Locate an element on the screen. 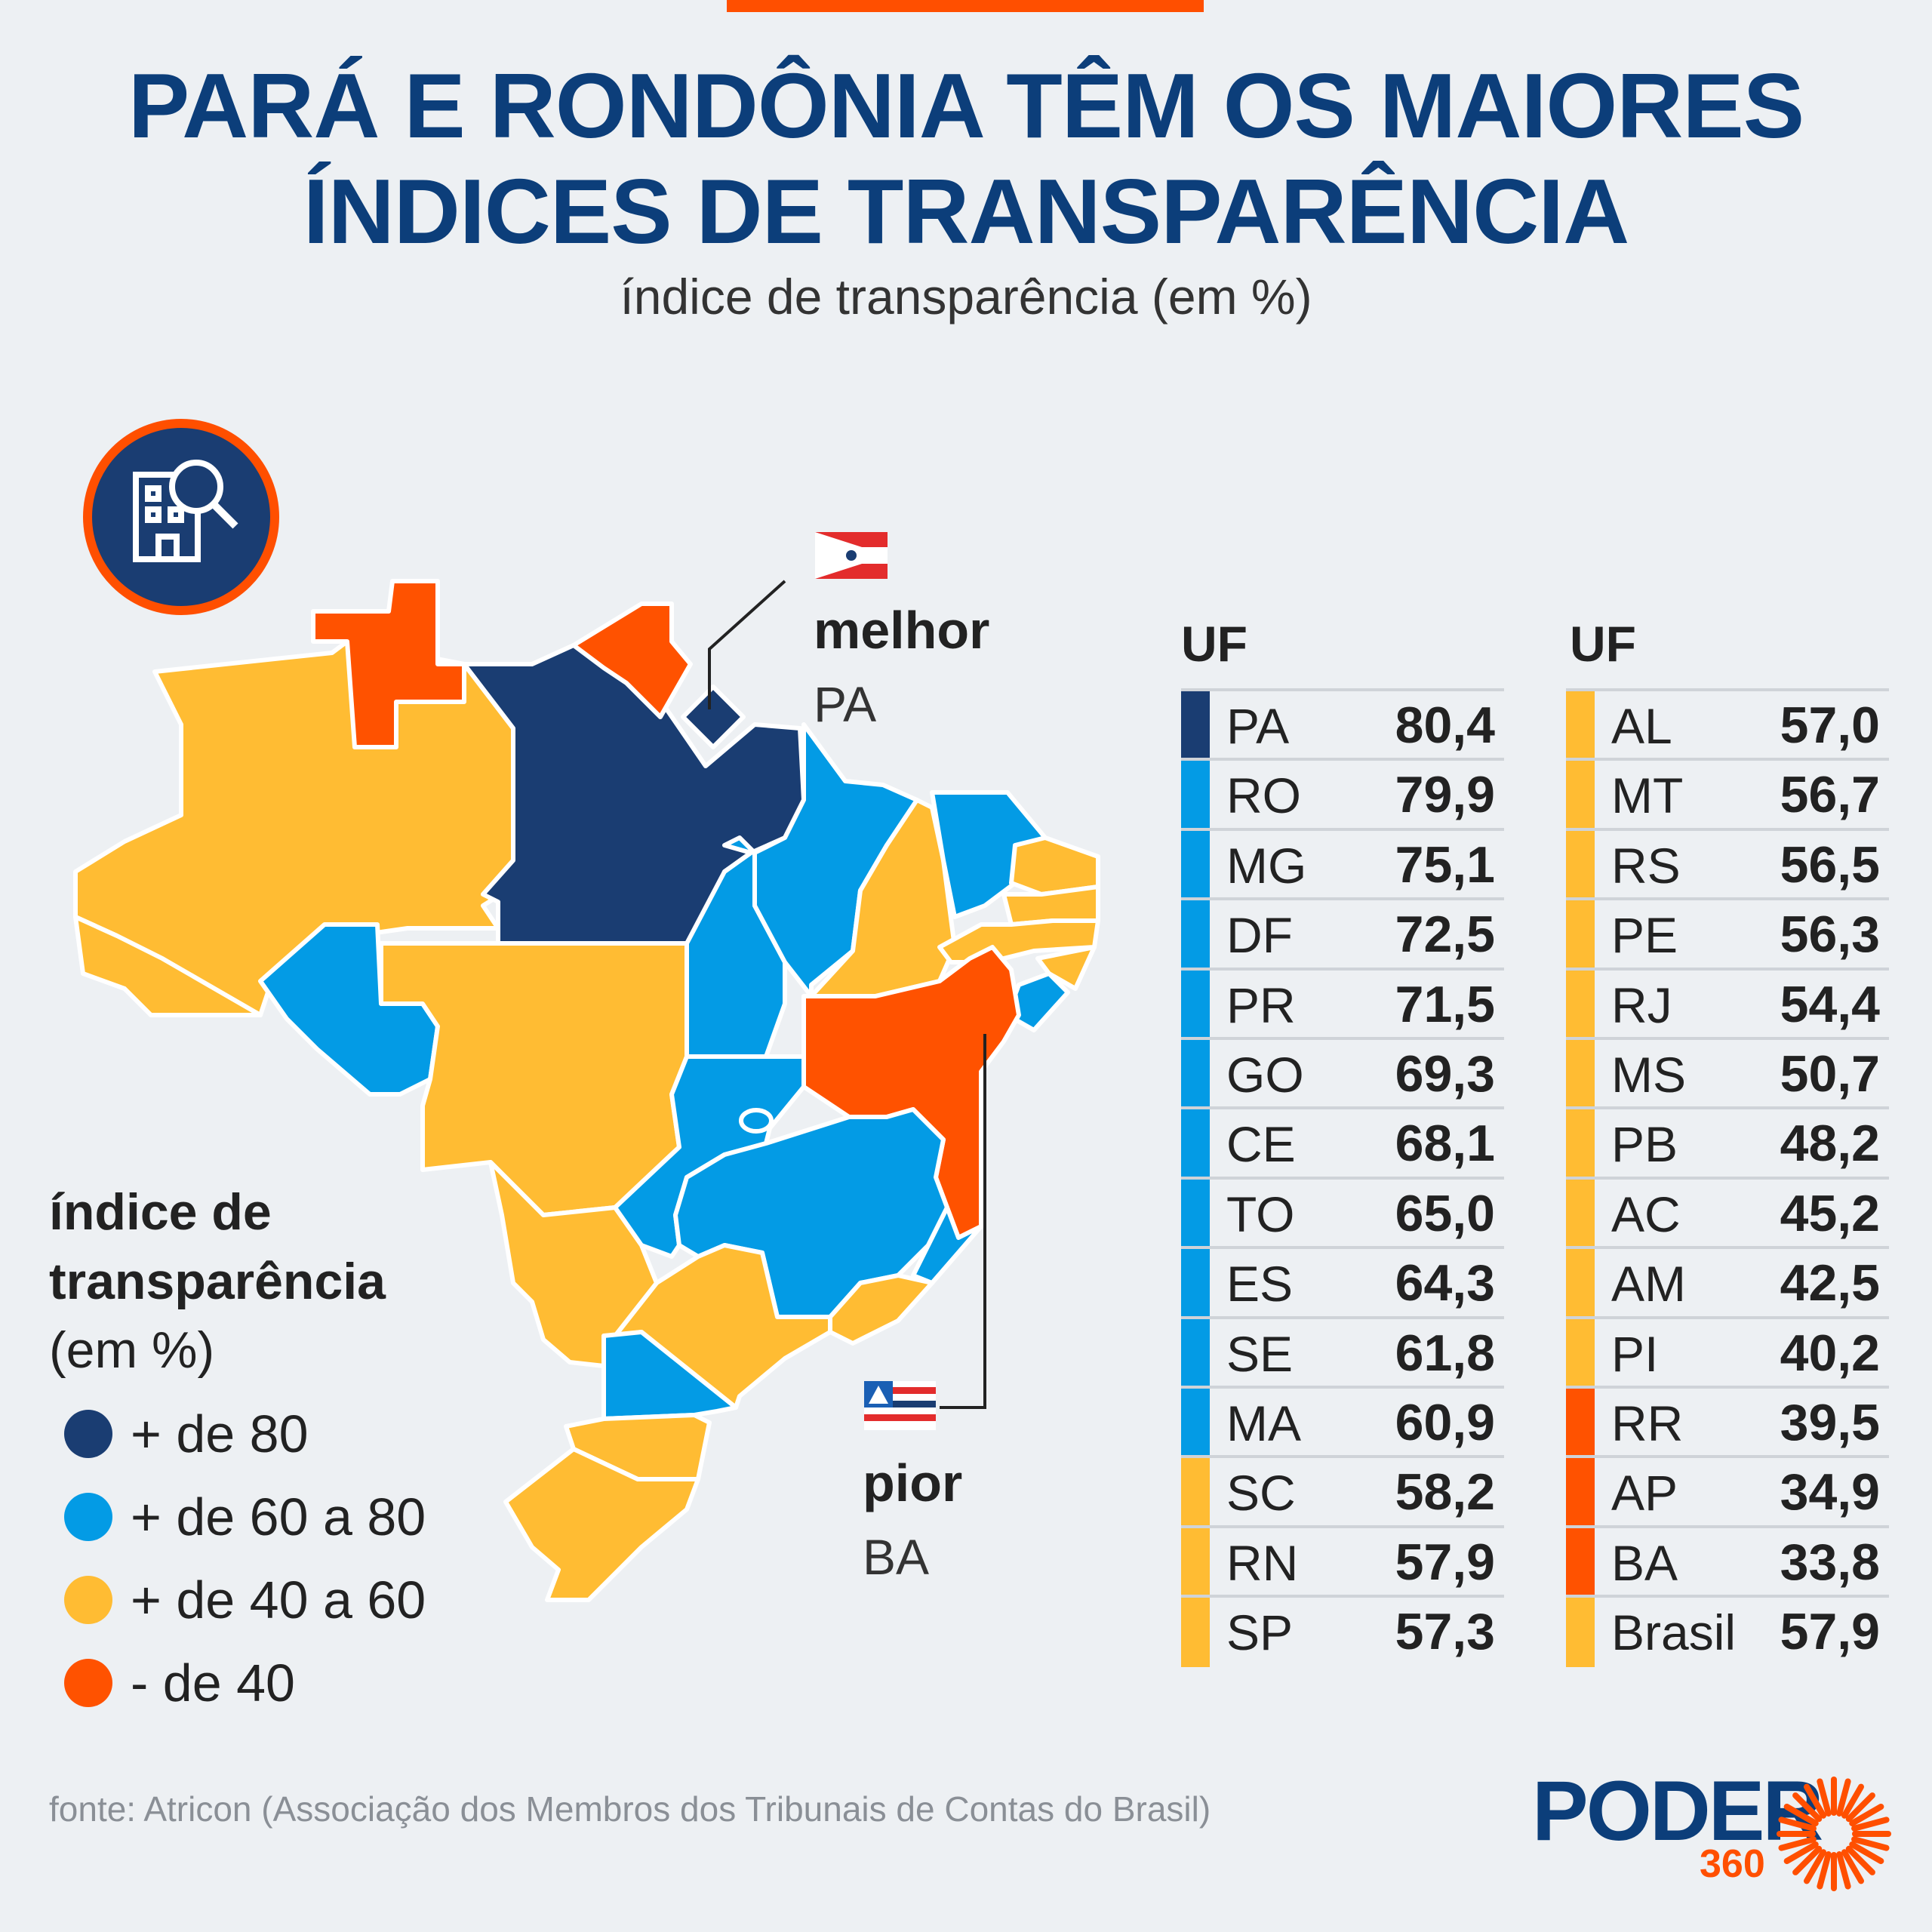  row-value: 68,1 is located at coordinates (1445, 1144).